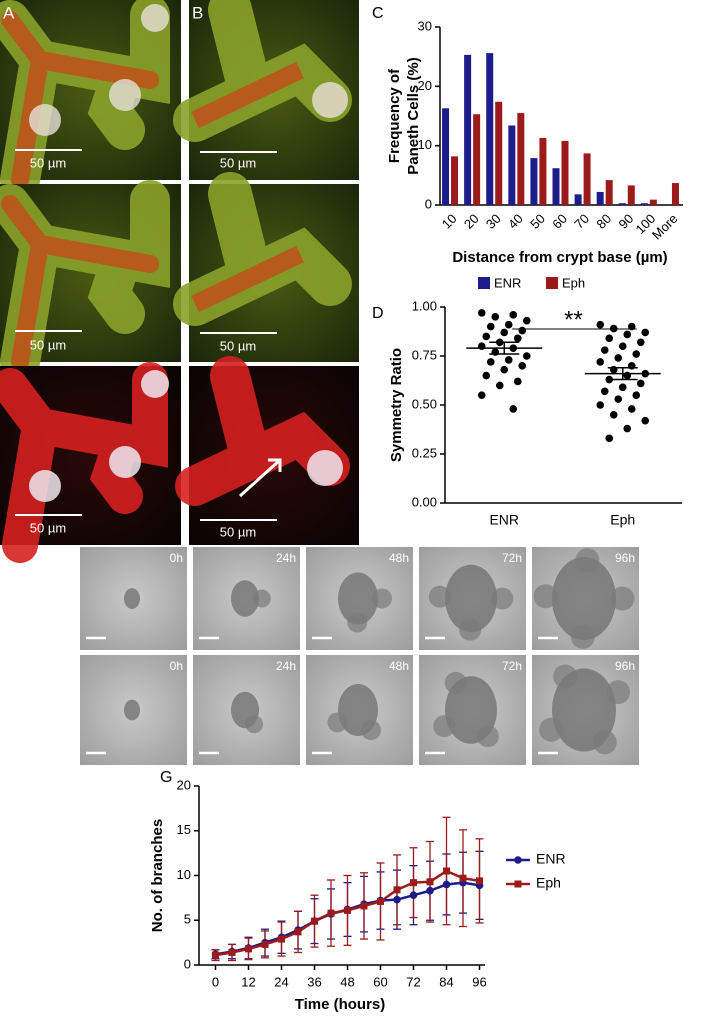  I want to click on y-axis-label: Symmetry Ratio, so click(396, 405).